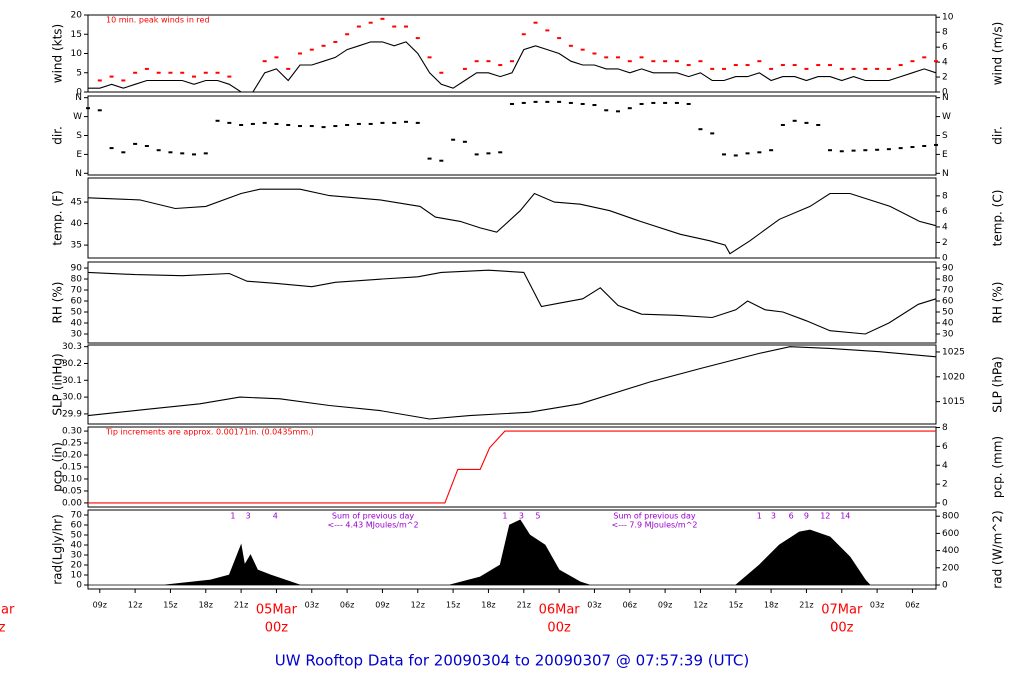 This screenshot has height=700, width=1024. What do you see at coordinates (77, 576) in the screenshot?
I see `y-tick-label: 10` at bounding box center [77, 576].